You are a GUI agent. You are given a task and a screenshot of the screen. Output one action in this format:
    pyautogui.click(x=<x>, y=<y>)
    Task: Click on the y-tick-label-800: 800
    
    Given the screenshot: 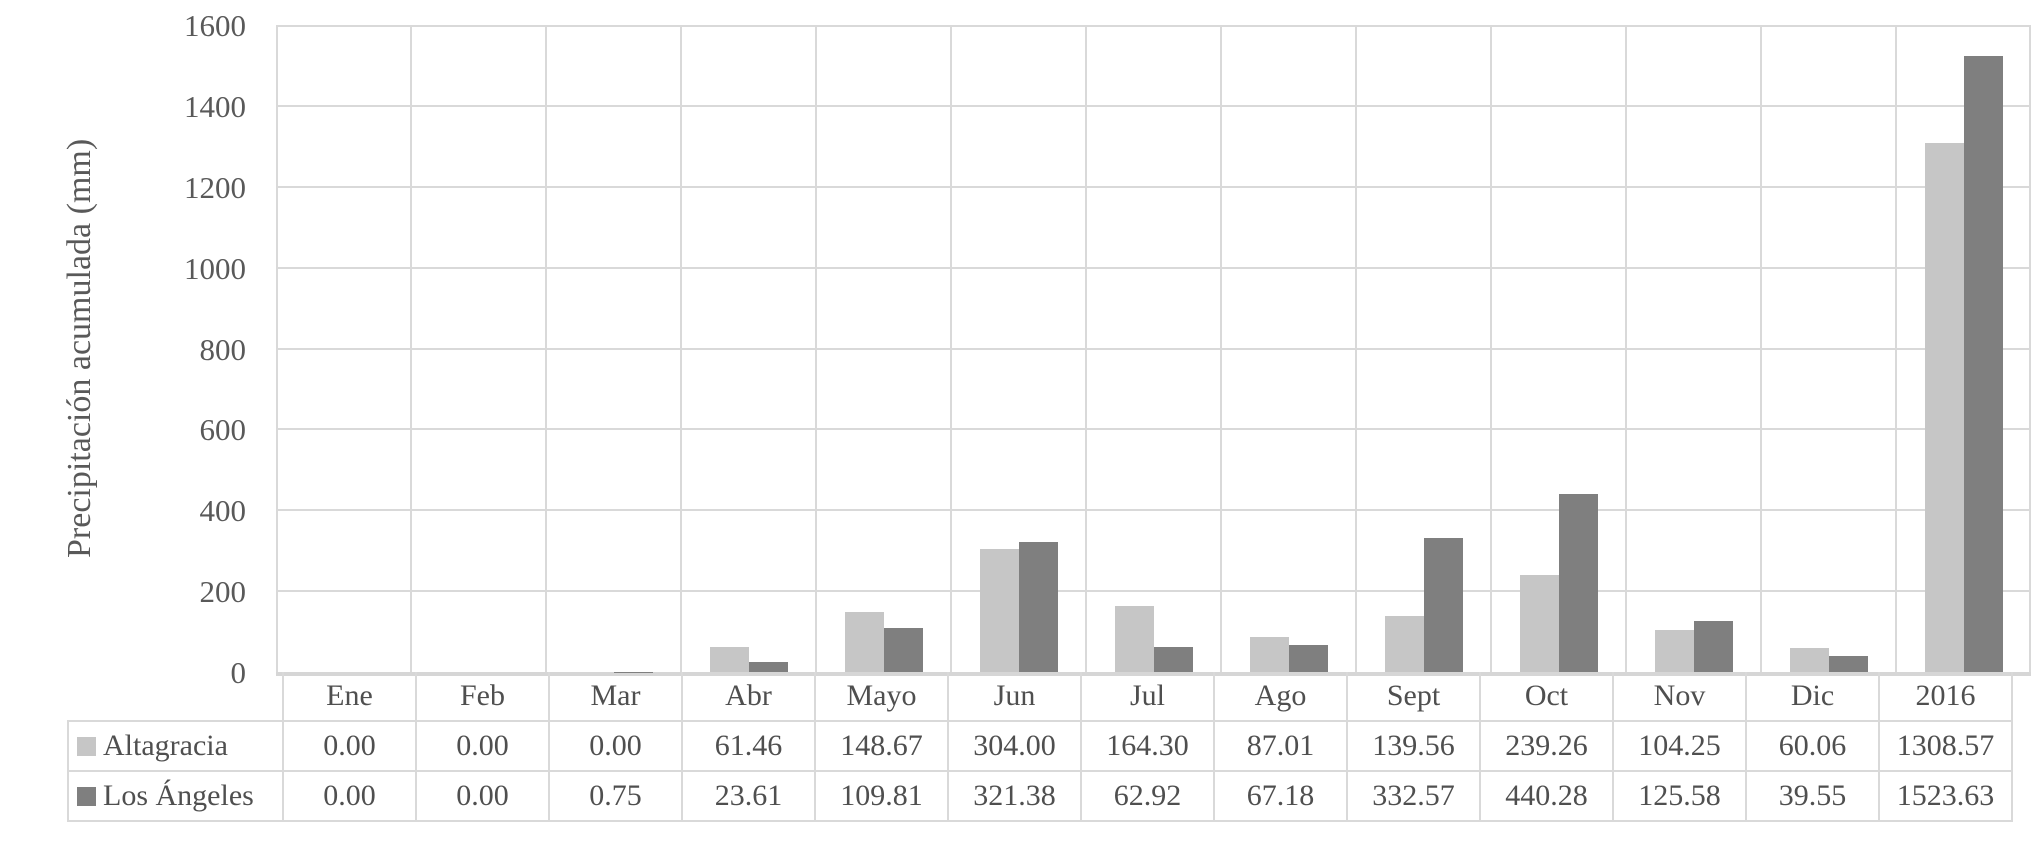 What is the action you would take?
    pyautogui.click(x=223, y=349)
    